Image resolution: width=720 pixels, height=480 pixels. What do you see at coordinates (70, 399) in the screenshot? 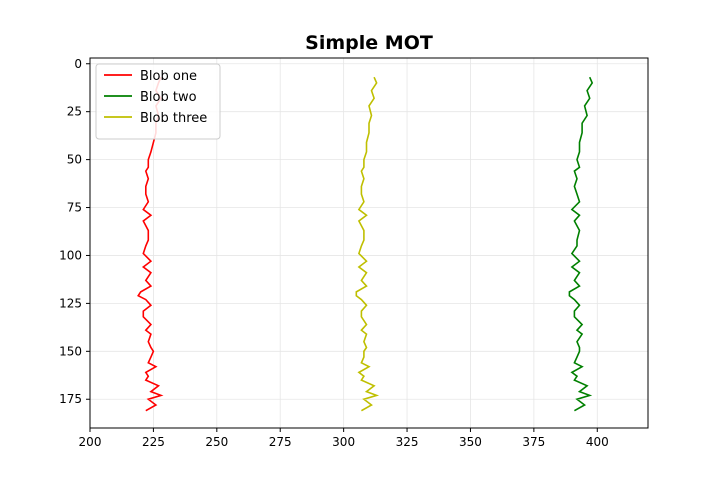
I see `y-tick-label: 175` at bounding box center [70, 399].